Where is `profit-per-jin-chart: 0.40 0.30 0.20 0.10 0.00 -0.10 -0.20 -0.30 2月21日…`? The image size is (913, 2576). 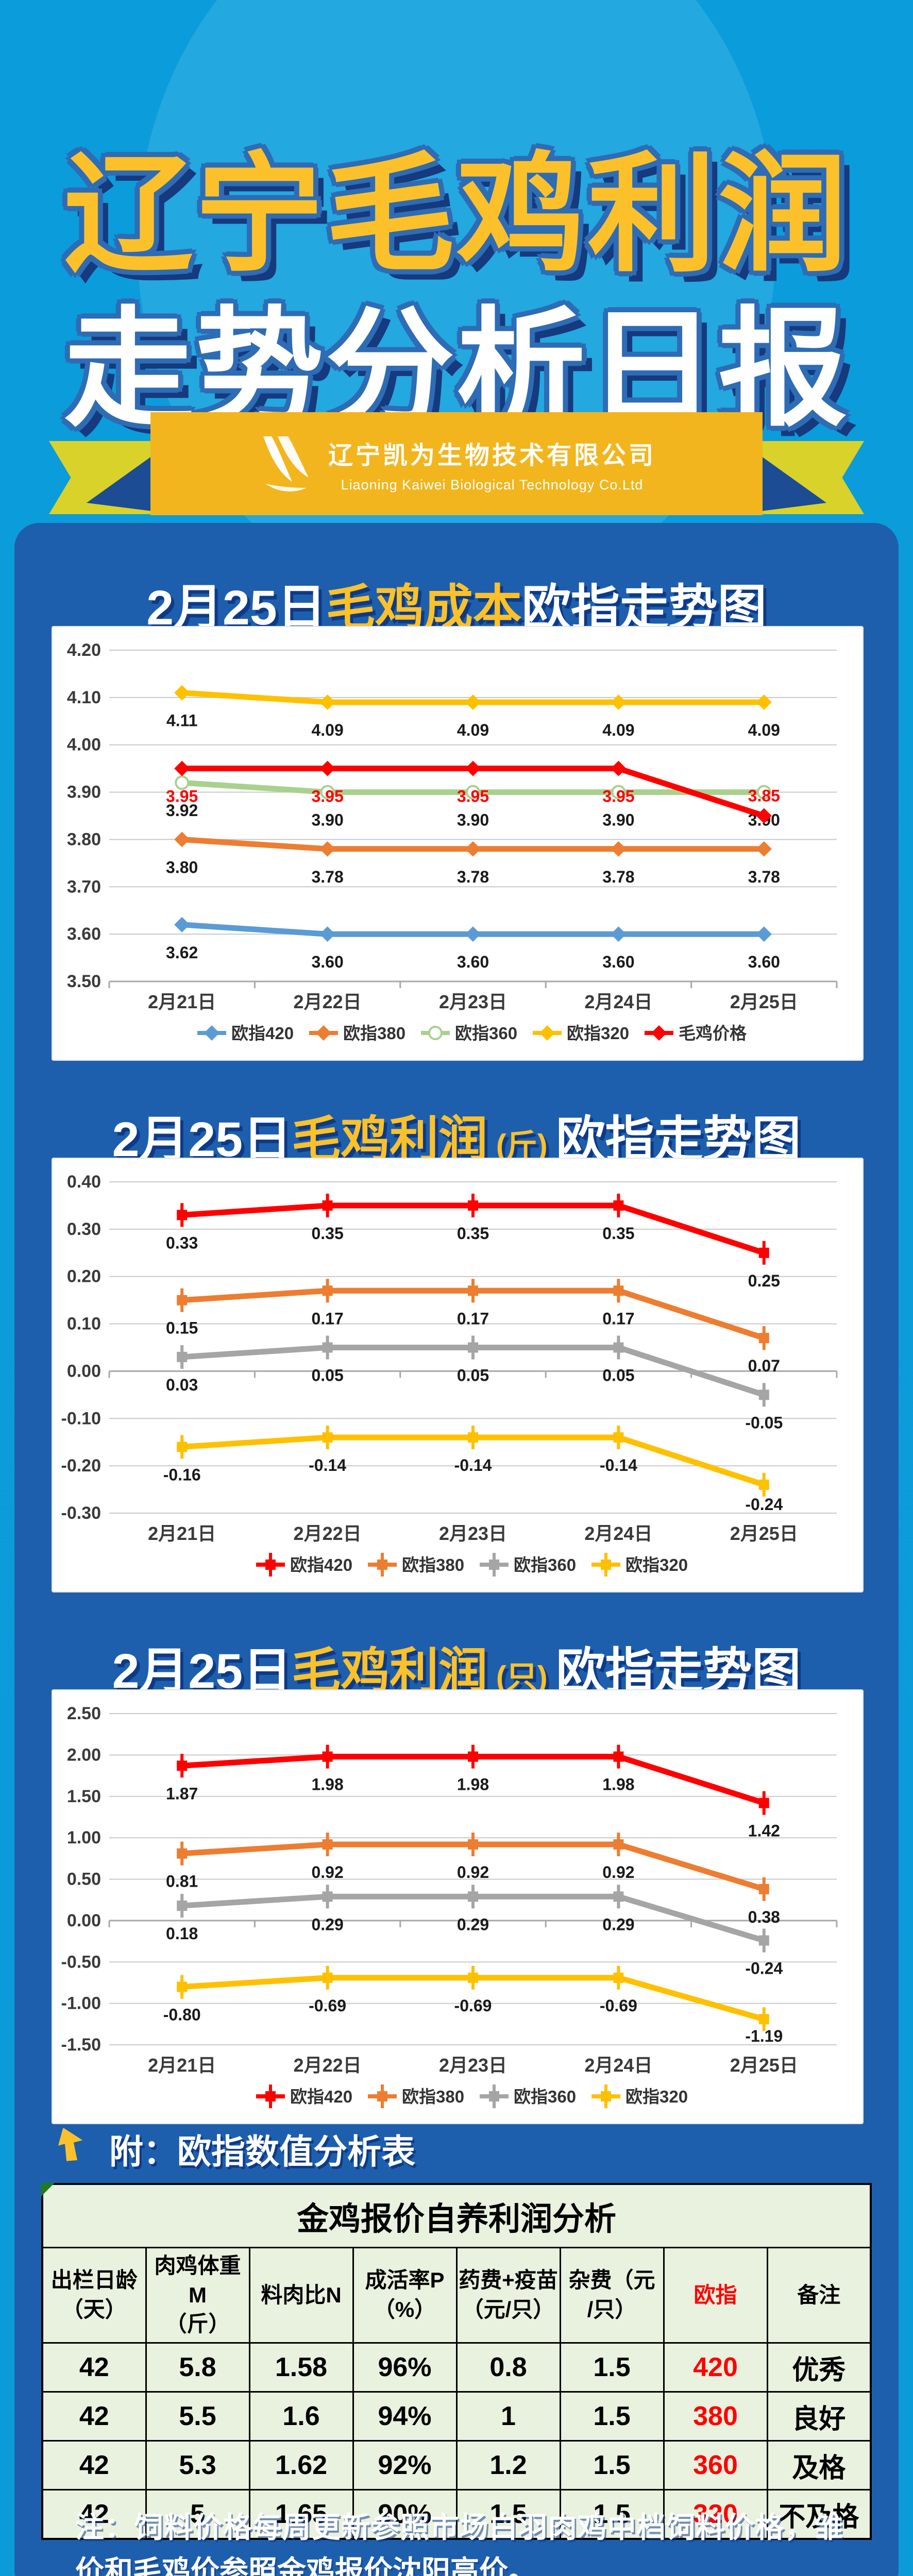 profit-per-jin-chart: 0.40 0.30 0.20 0.10 0.00 -0.10 -0.20 -0.30 2月21日… is located at coordinates (450, 1375).